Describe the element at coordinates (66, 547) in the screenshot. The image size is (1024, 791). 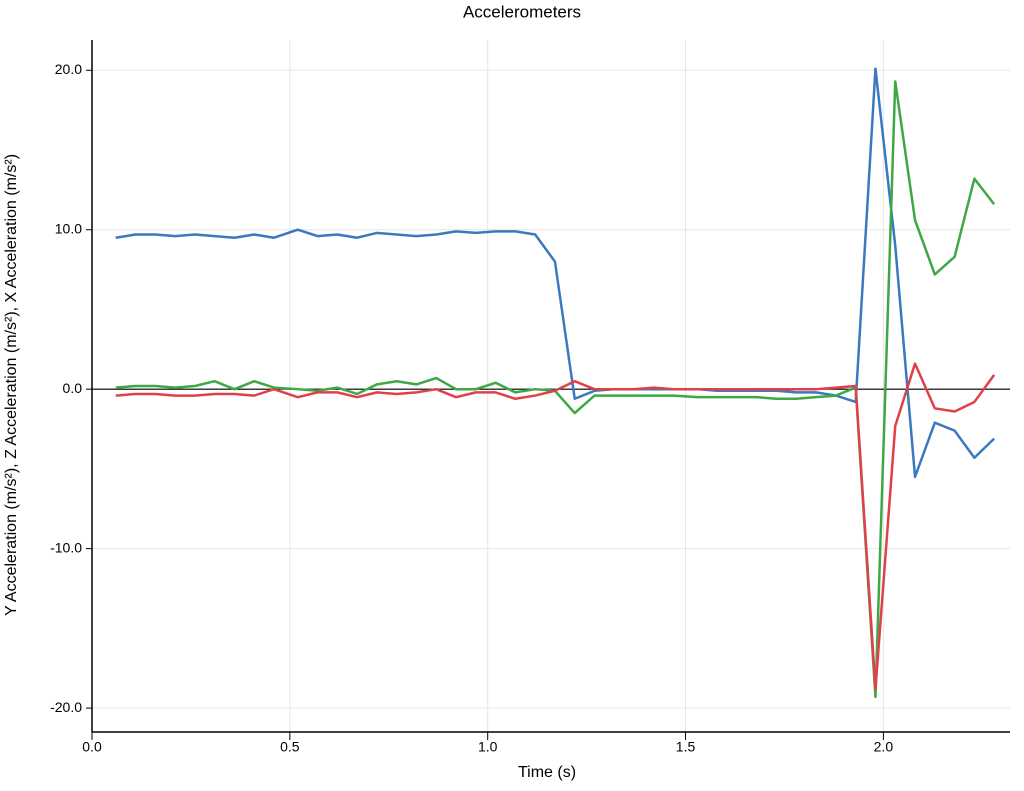
I see `y-tick-label: -10.0` at that location.